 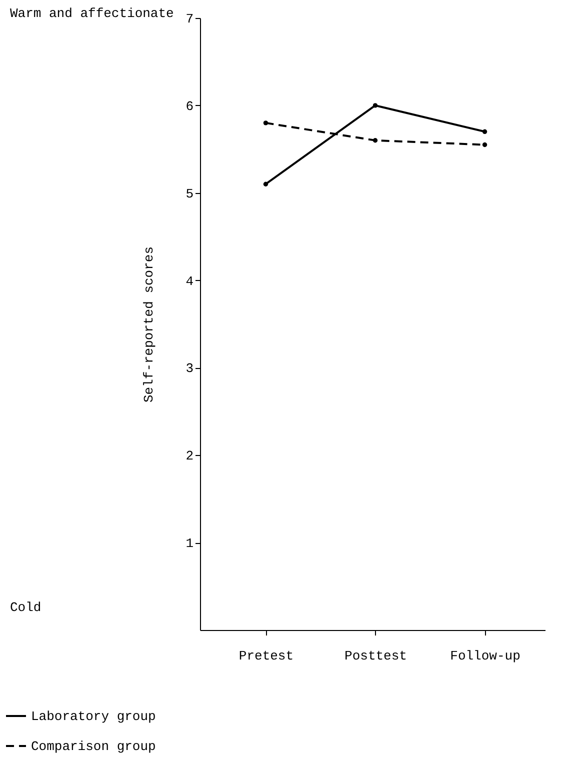 I want to click on y-axis-title: Self-reported scores, so click(x=149, y=324).